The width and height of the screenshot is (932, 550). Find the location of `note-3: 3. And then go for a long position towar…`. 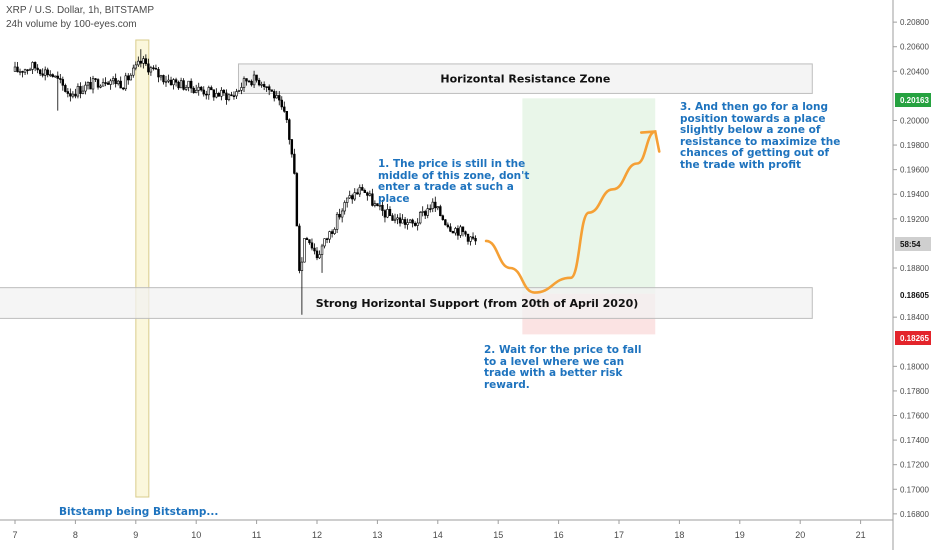

note-3: 3. And then go for a long position towar… is located at coordinates (760, 136).